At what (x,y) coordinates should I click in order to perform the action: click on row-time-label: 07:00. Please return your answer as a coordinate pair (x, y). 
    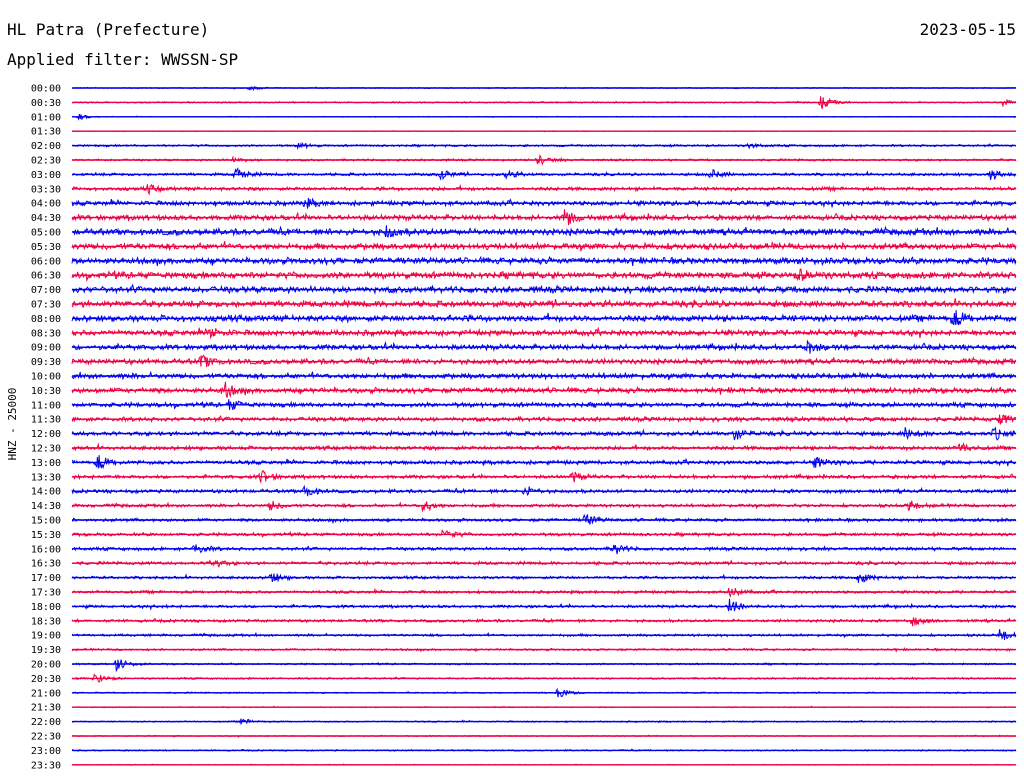
    Looking at the image, I should click on (46, 290).